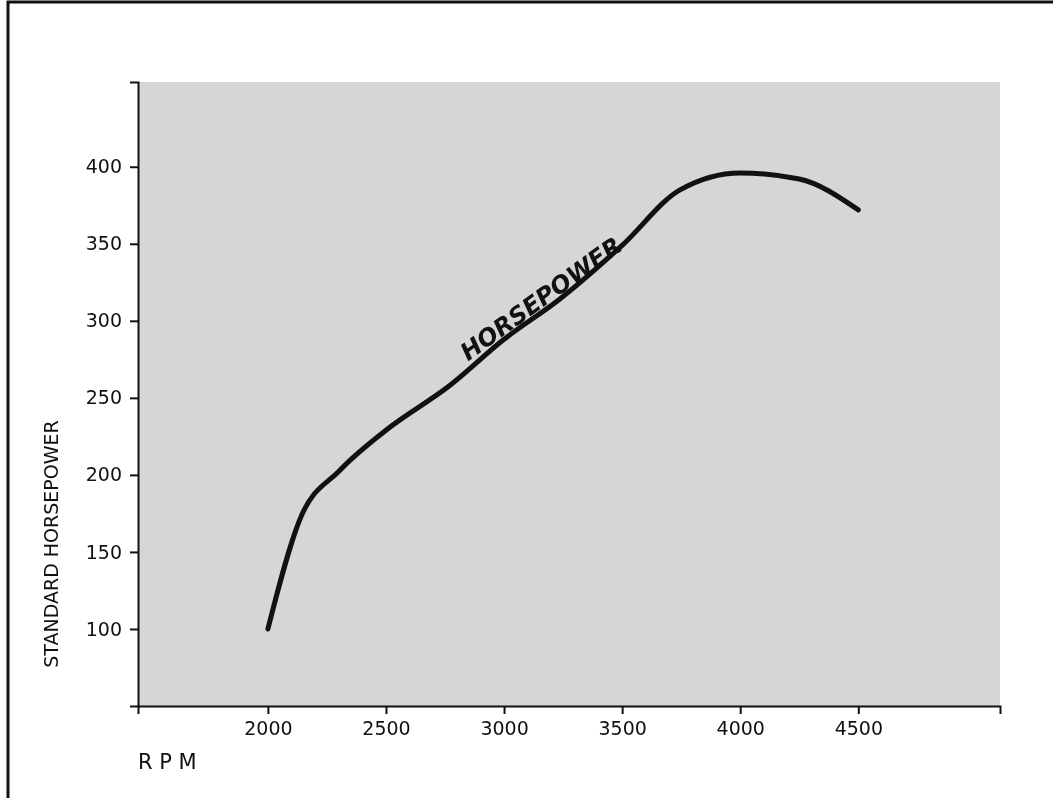 The height and width of the screenshot is (798, 1053). I want to click on x-tick-label: 2000, so click(268, 728).